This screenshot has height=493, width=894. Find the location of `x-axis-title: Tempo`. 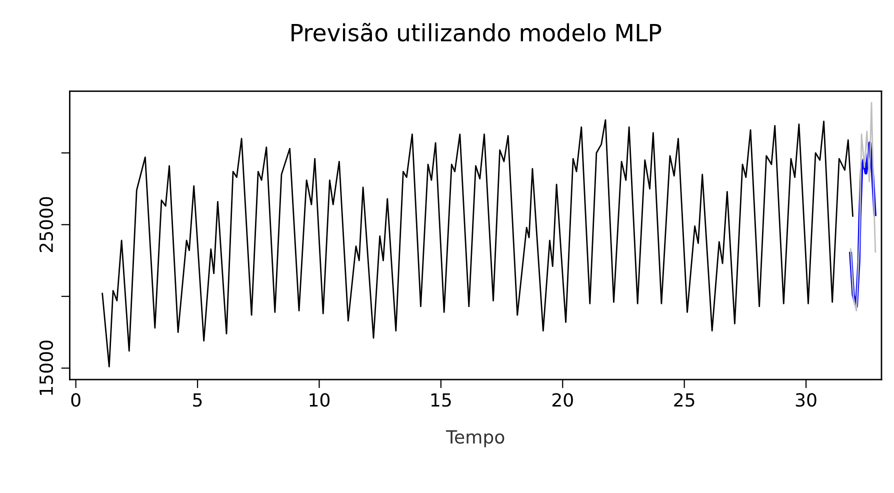

x-axis-title: Tempo is located at coordinates (475, 439).